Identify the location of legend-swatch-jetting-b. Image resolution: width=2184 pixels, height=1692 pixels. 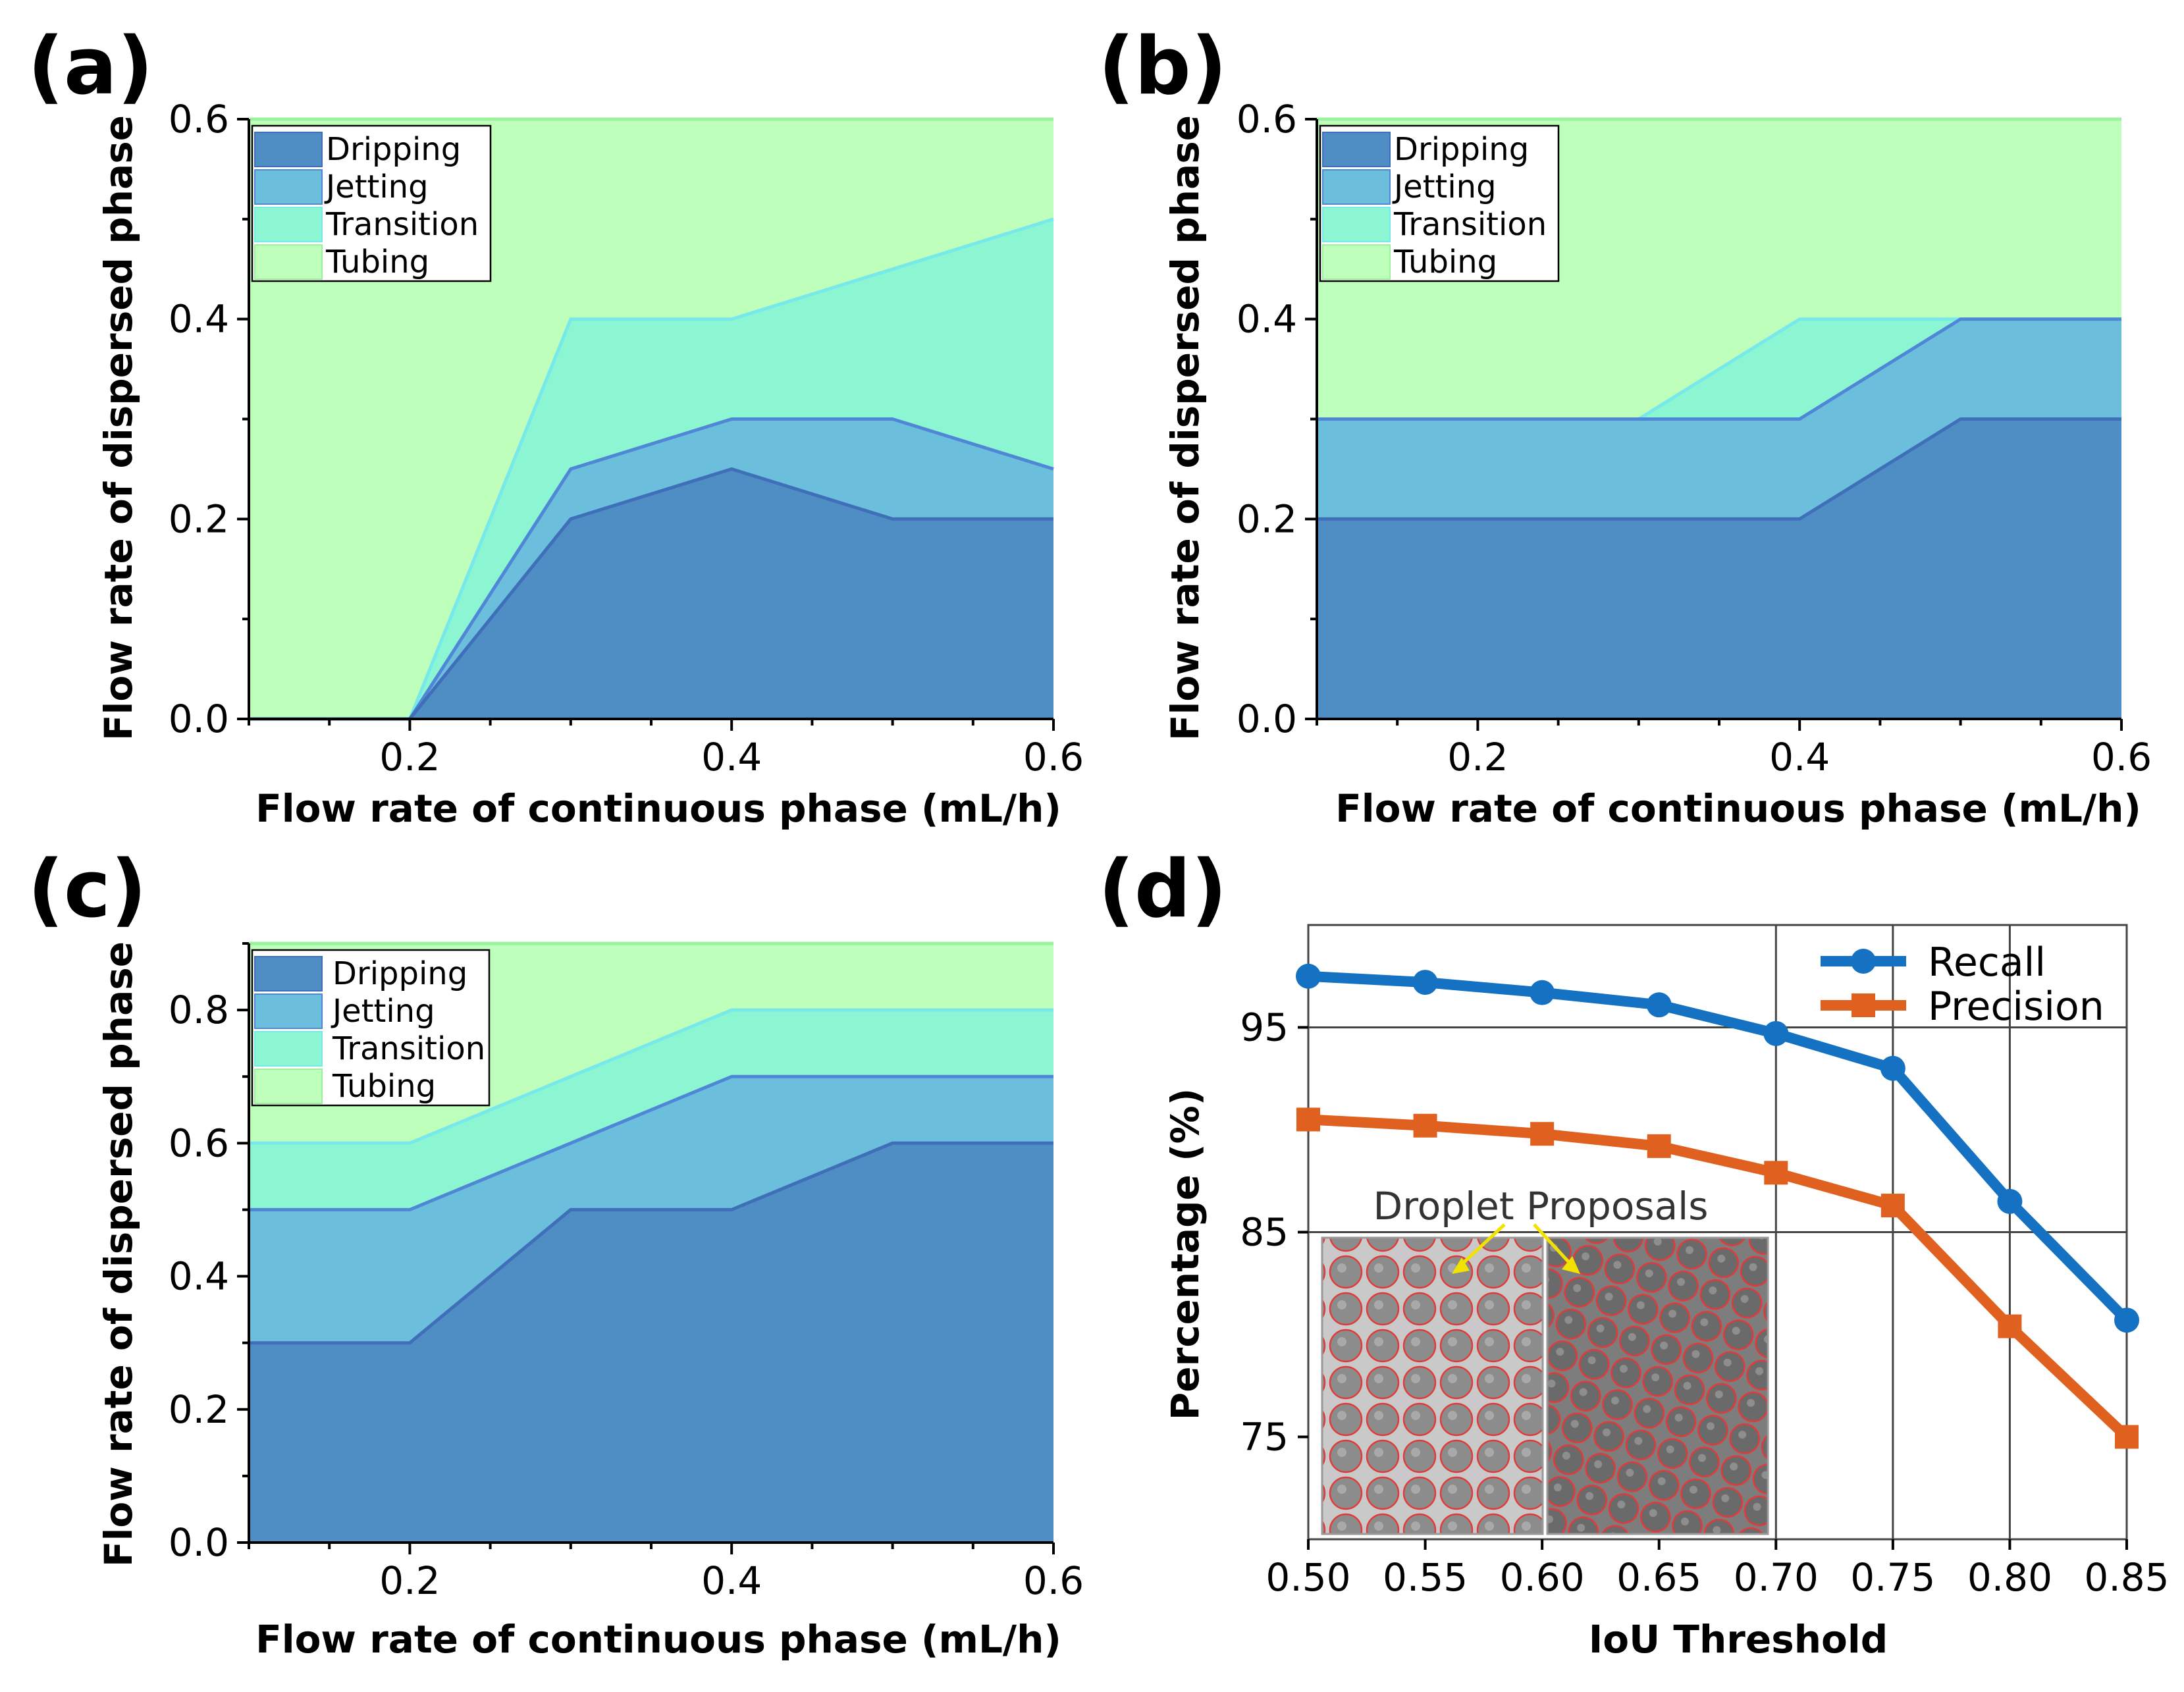
(1357, 187).